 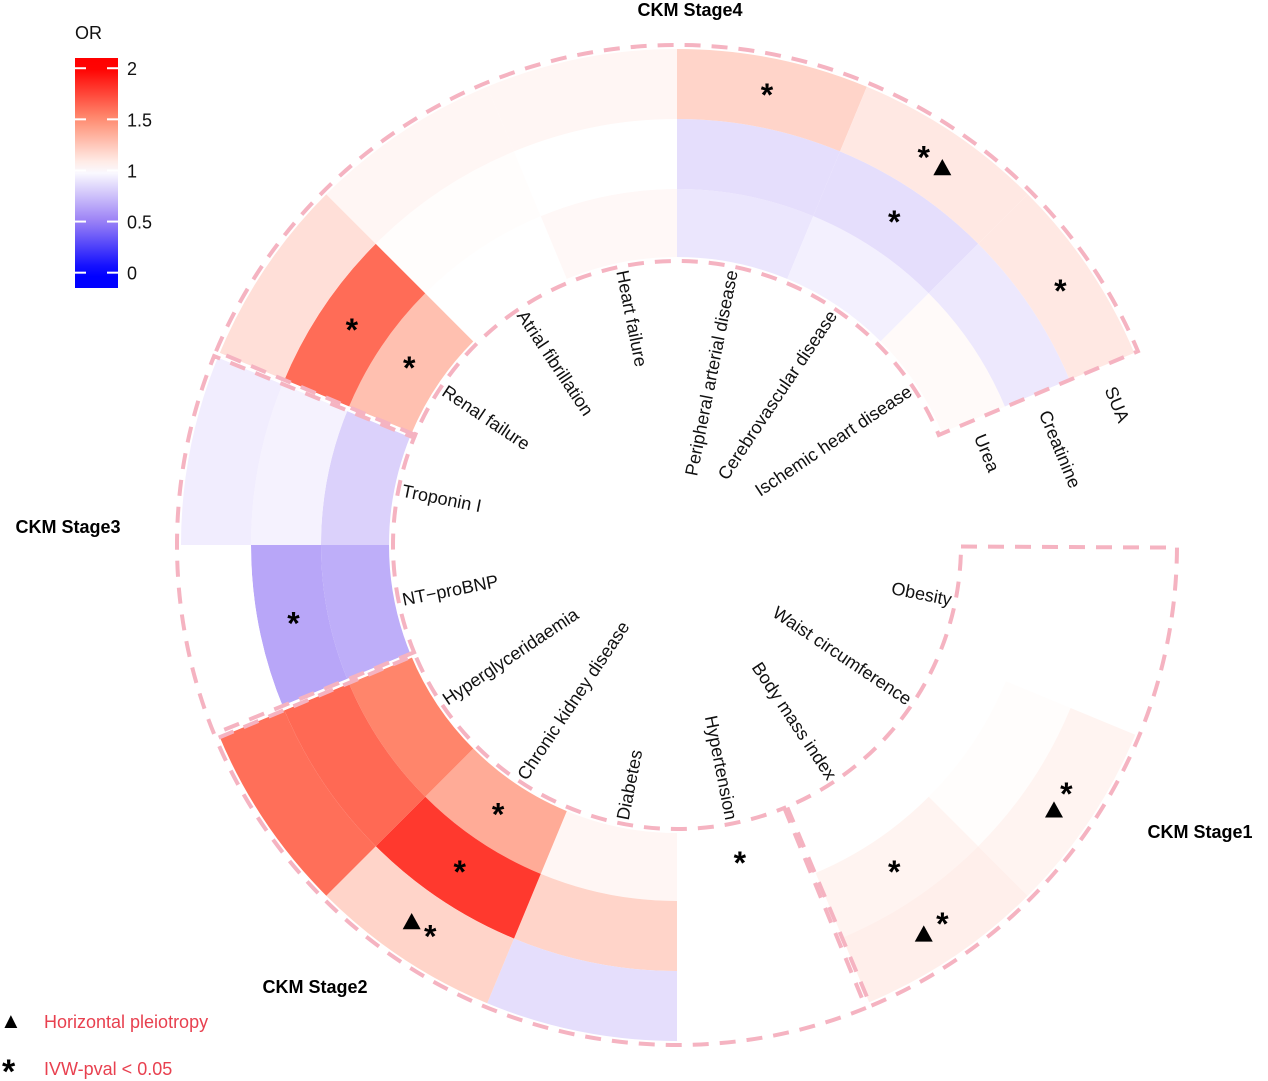 What do you see at coordinates (485, 417) in the screenshot?
I see `outcome-label: Renal failure` at bounding box center [485, 417].